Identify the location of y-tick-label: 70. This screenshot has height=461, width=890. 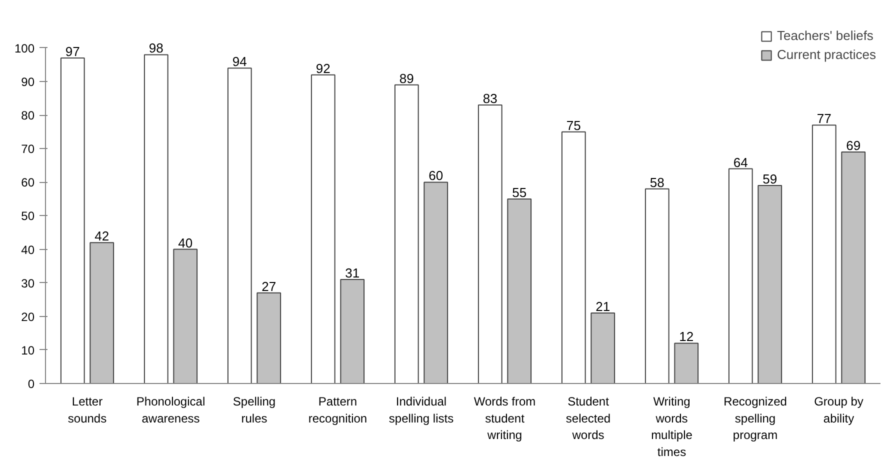
(28, 149).